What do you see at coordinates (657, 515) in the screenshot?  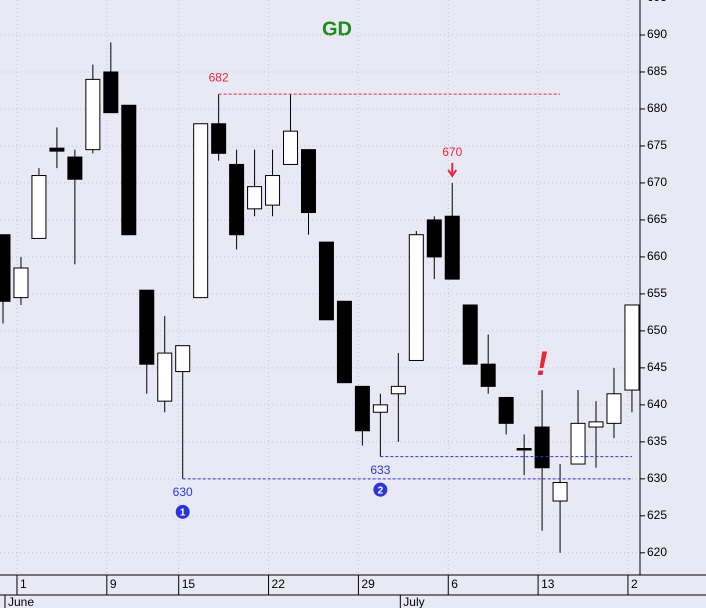 I see `y-tick-label: 625` at bounding box center [657, 515].